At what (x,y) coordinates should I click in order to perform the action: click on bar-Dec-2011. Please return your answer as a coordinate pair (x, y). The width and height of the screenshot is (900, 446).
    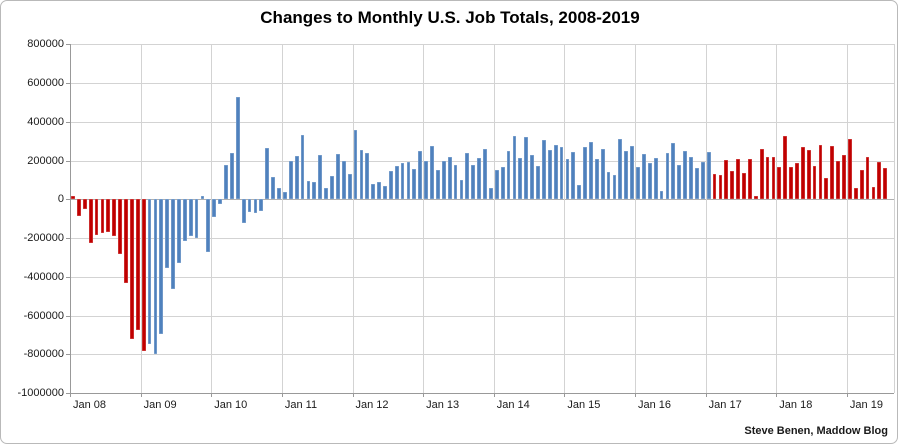
    Looking at the image, I should click on (349, 187).